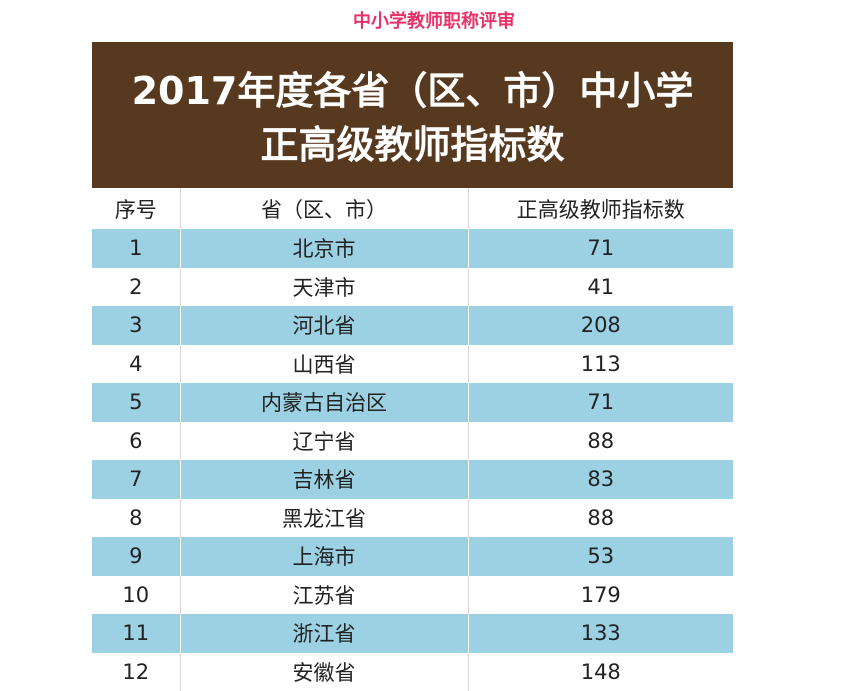 This screenshot has width=868, height=691. I want to click on cell-index: 6, so click(136, 440).